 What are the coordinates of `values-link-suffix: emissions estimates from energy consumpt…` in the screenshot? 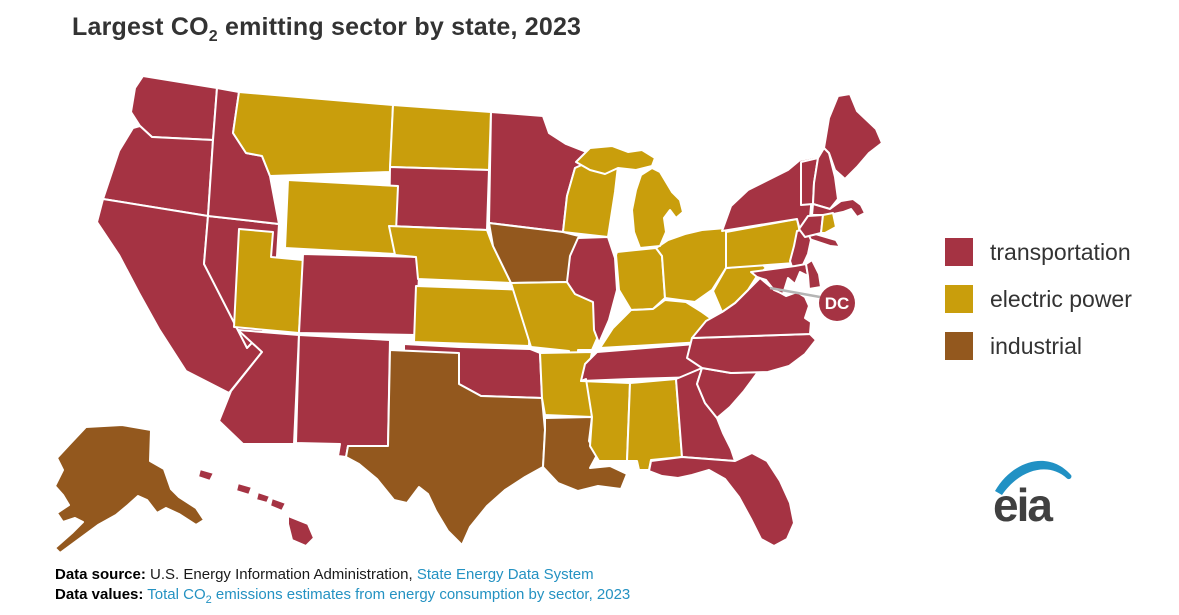 It's located at (421, 594).